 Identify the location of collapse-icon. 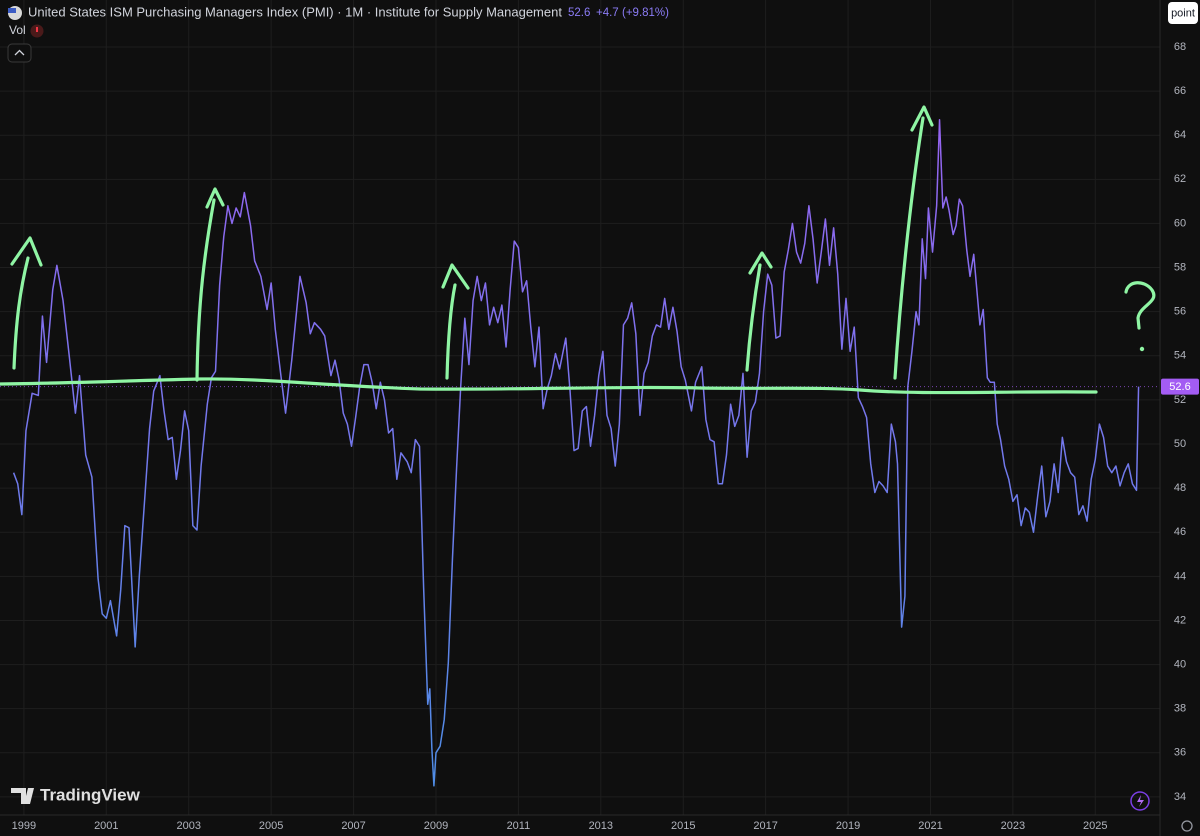
(19, 52).